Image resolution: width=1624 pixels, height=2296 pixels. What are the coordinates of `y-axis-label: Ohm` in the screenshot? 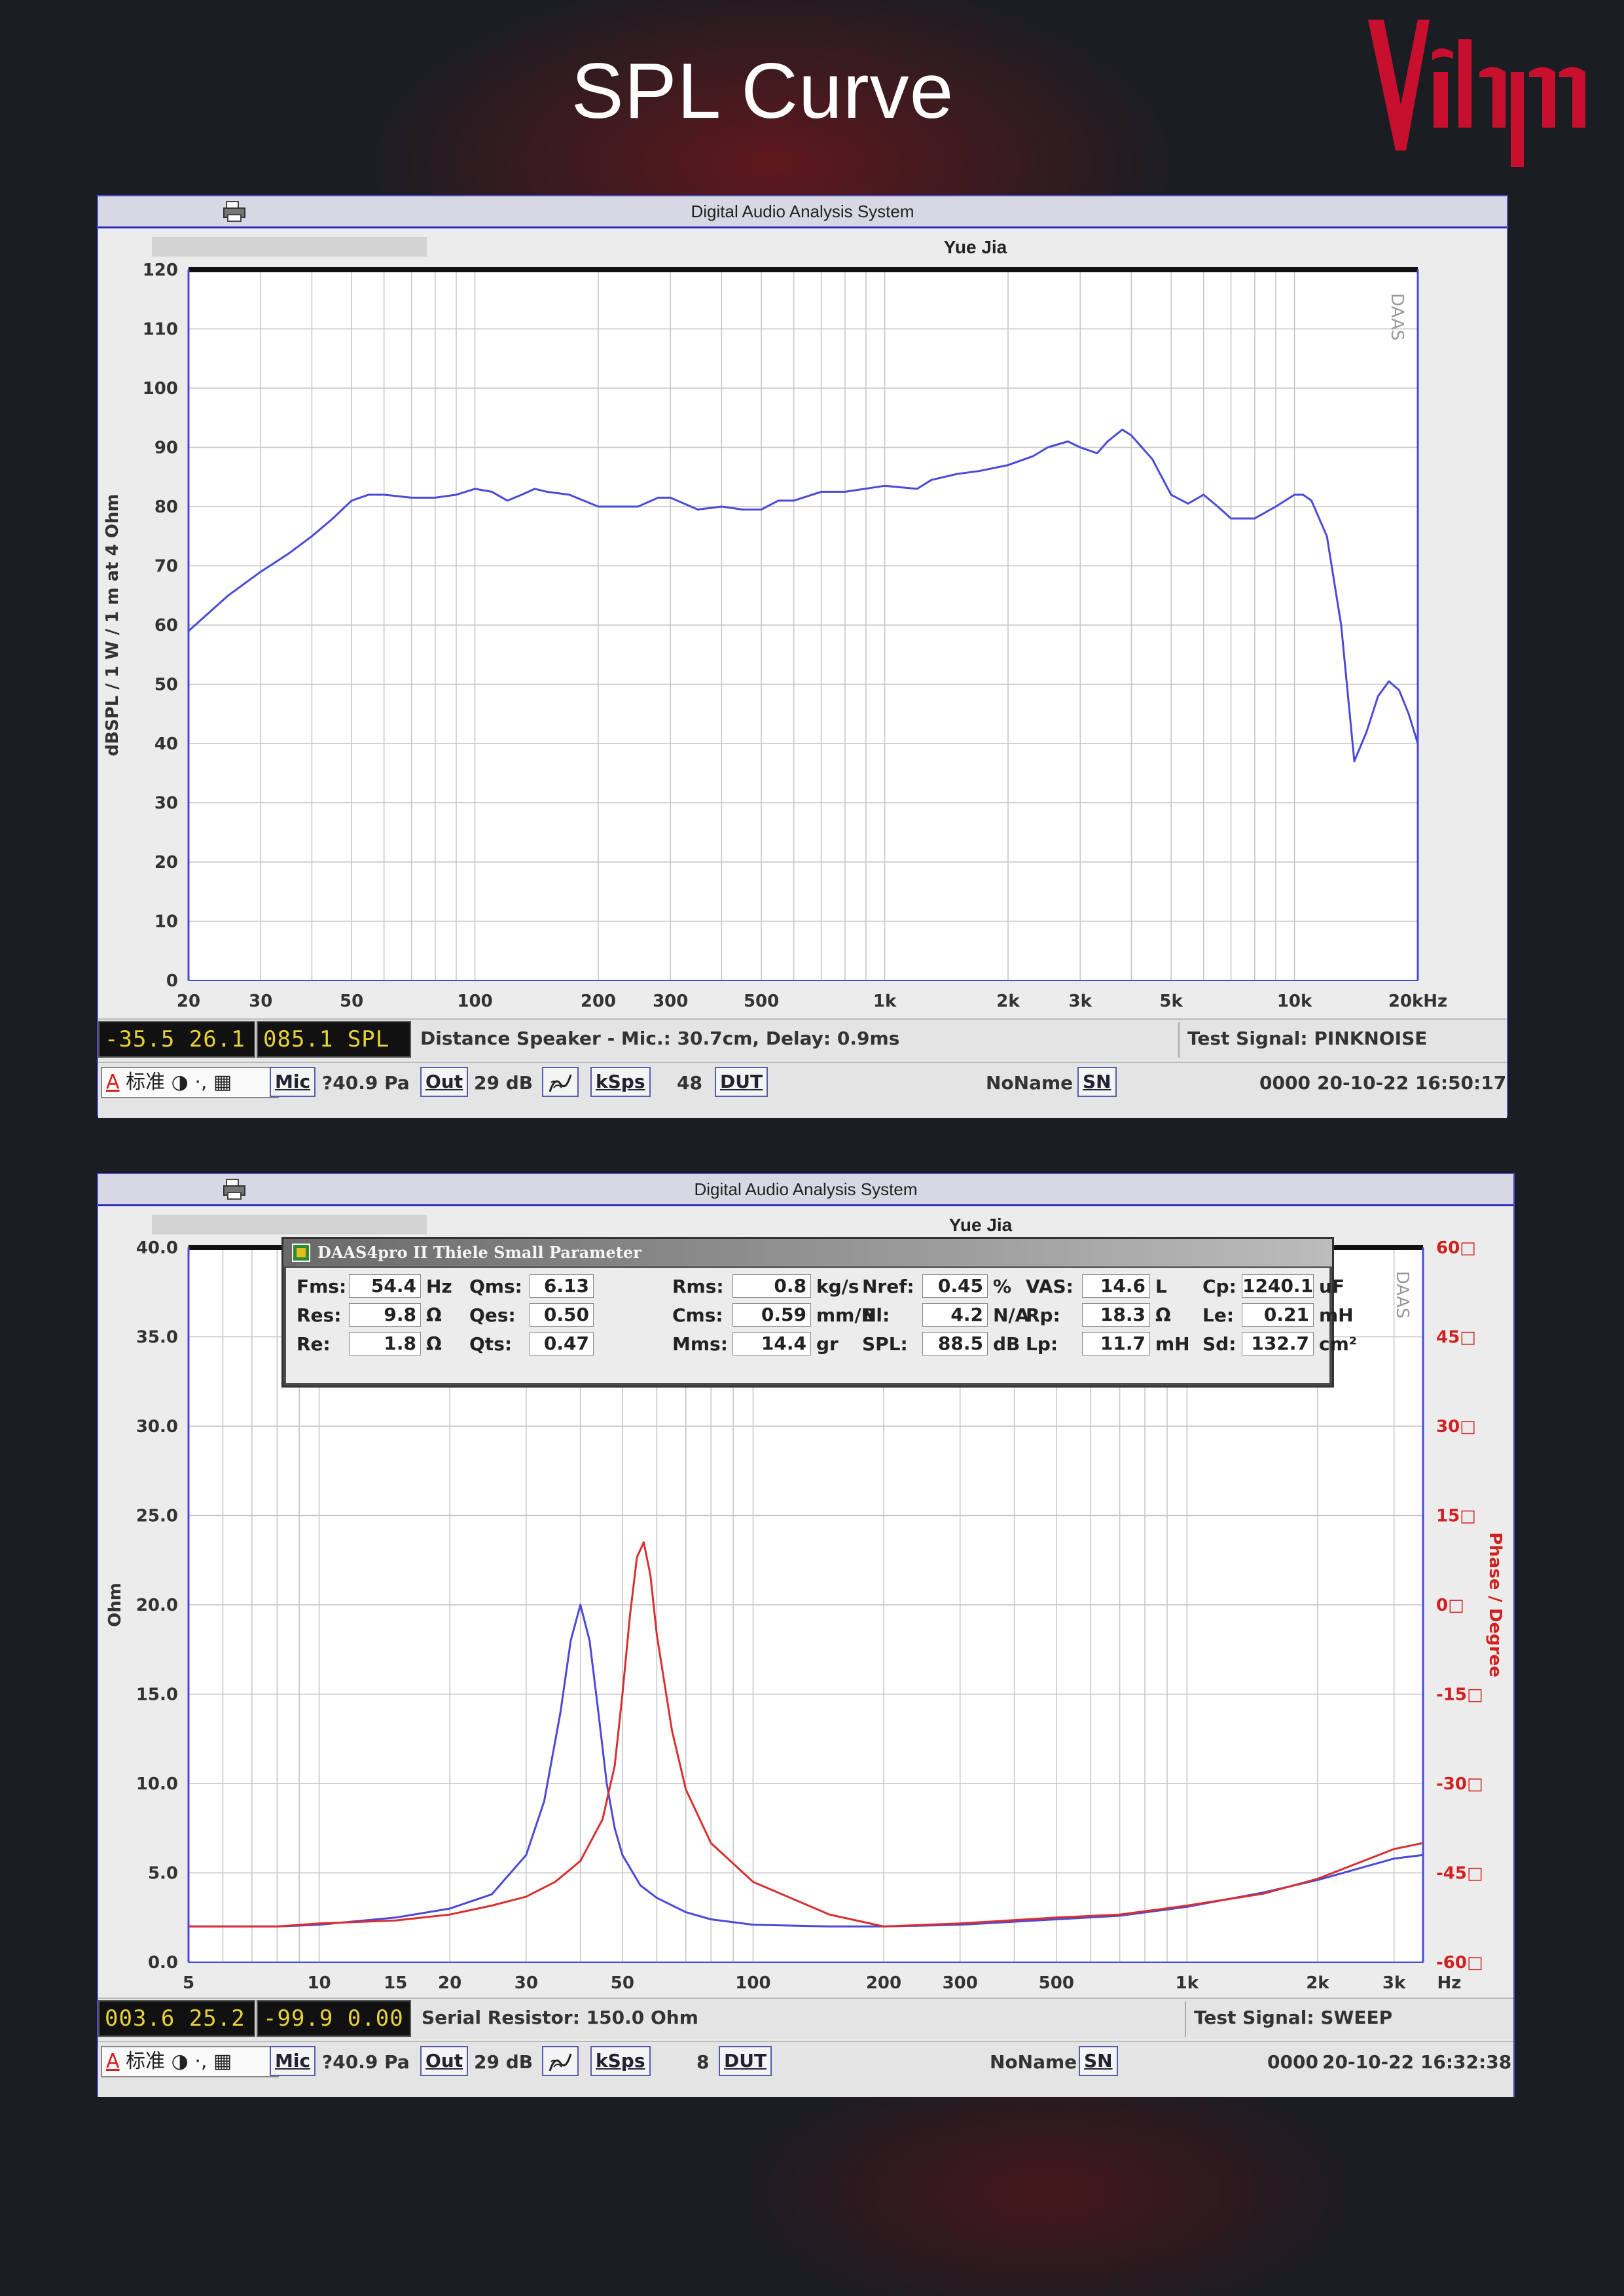 It's located at (115, 1605).